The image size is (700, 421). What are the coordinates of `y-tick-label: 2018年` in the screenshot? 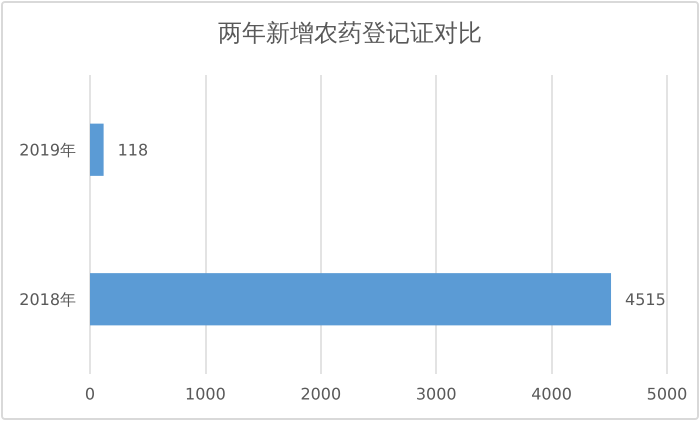 It's located at (47, 299).